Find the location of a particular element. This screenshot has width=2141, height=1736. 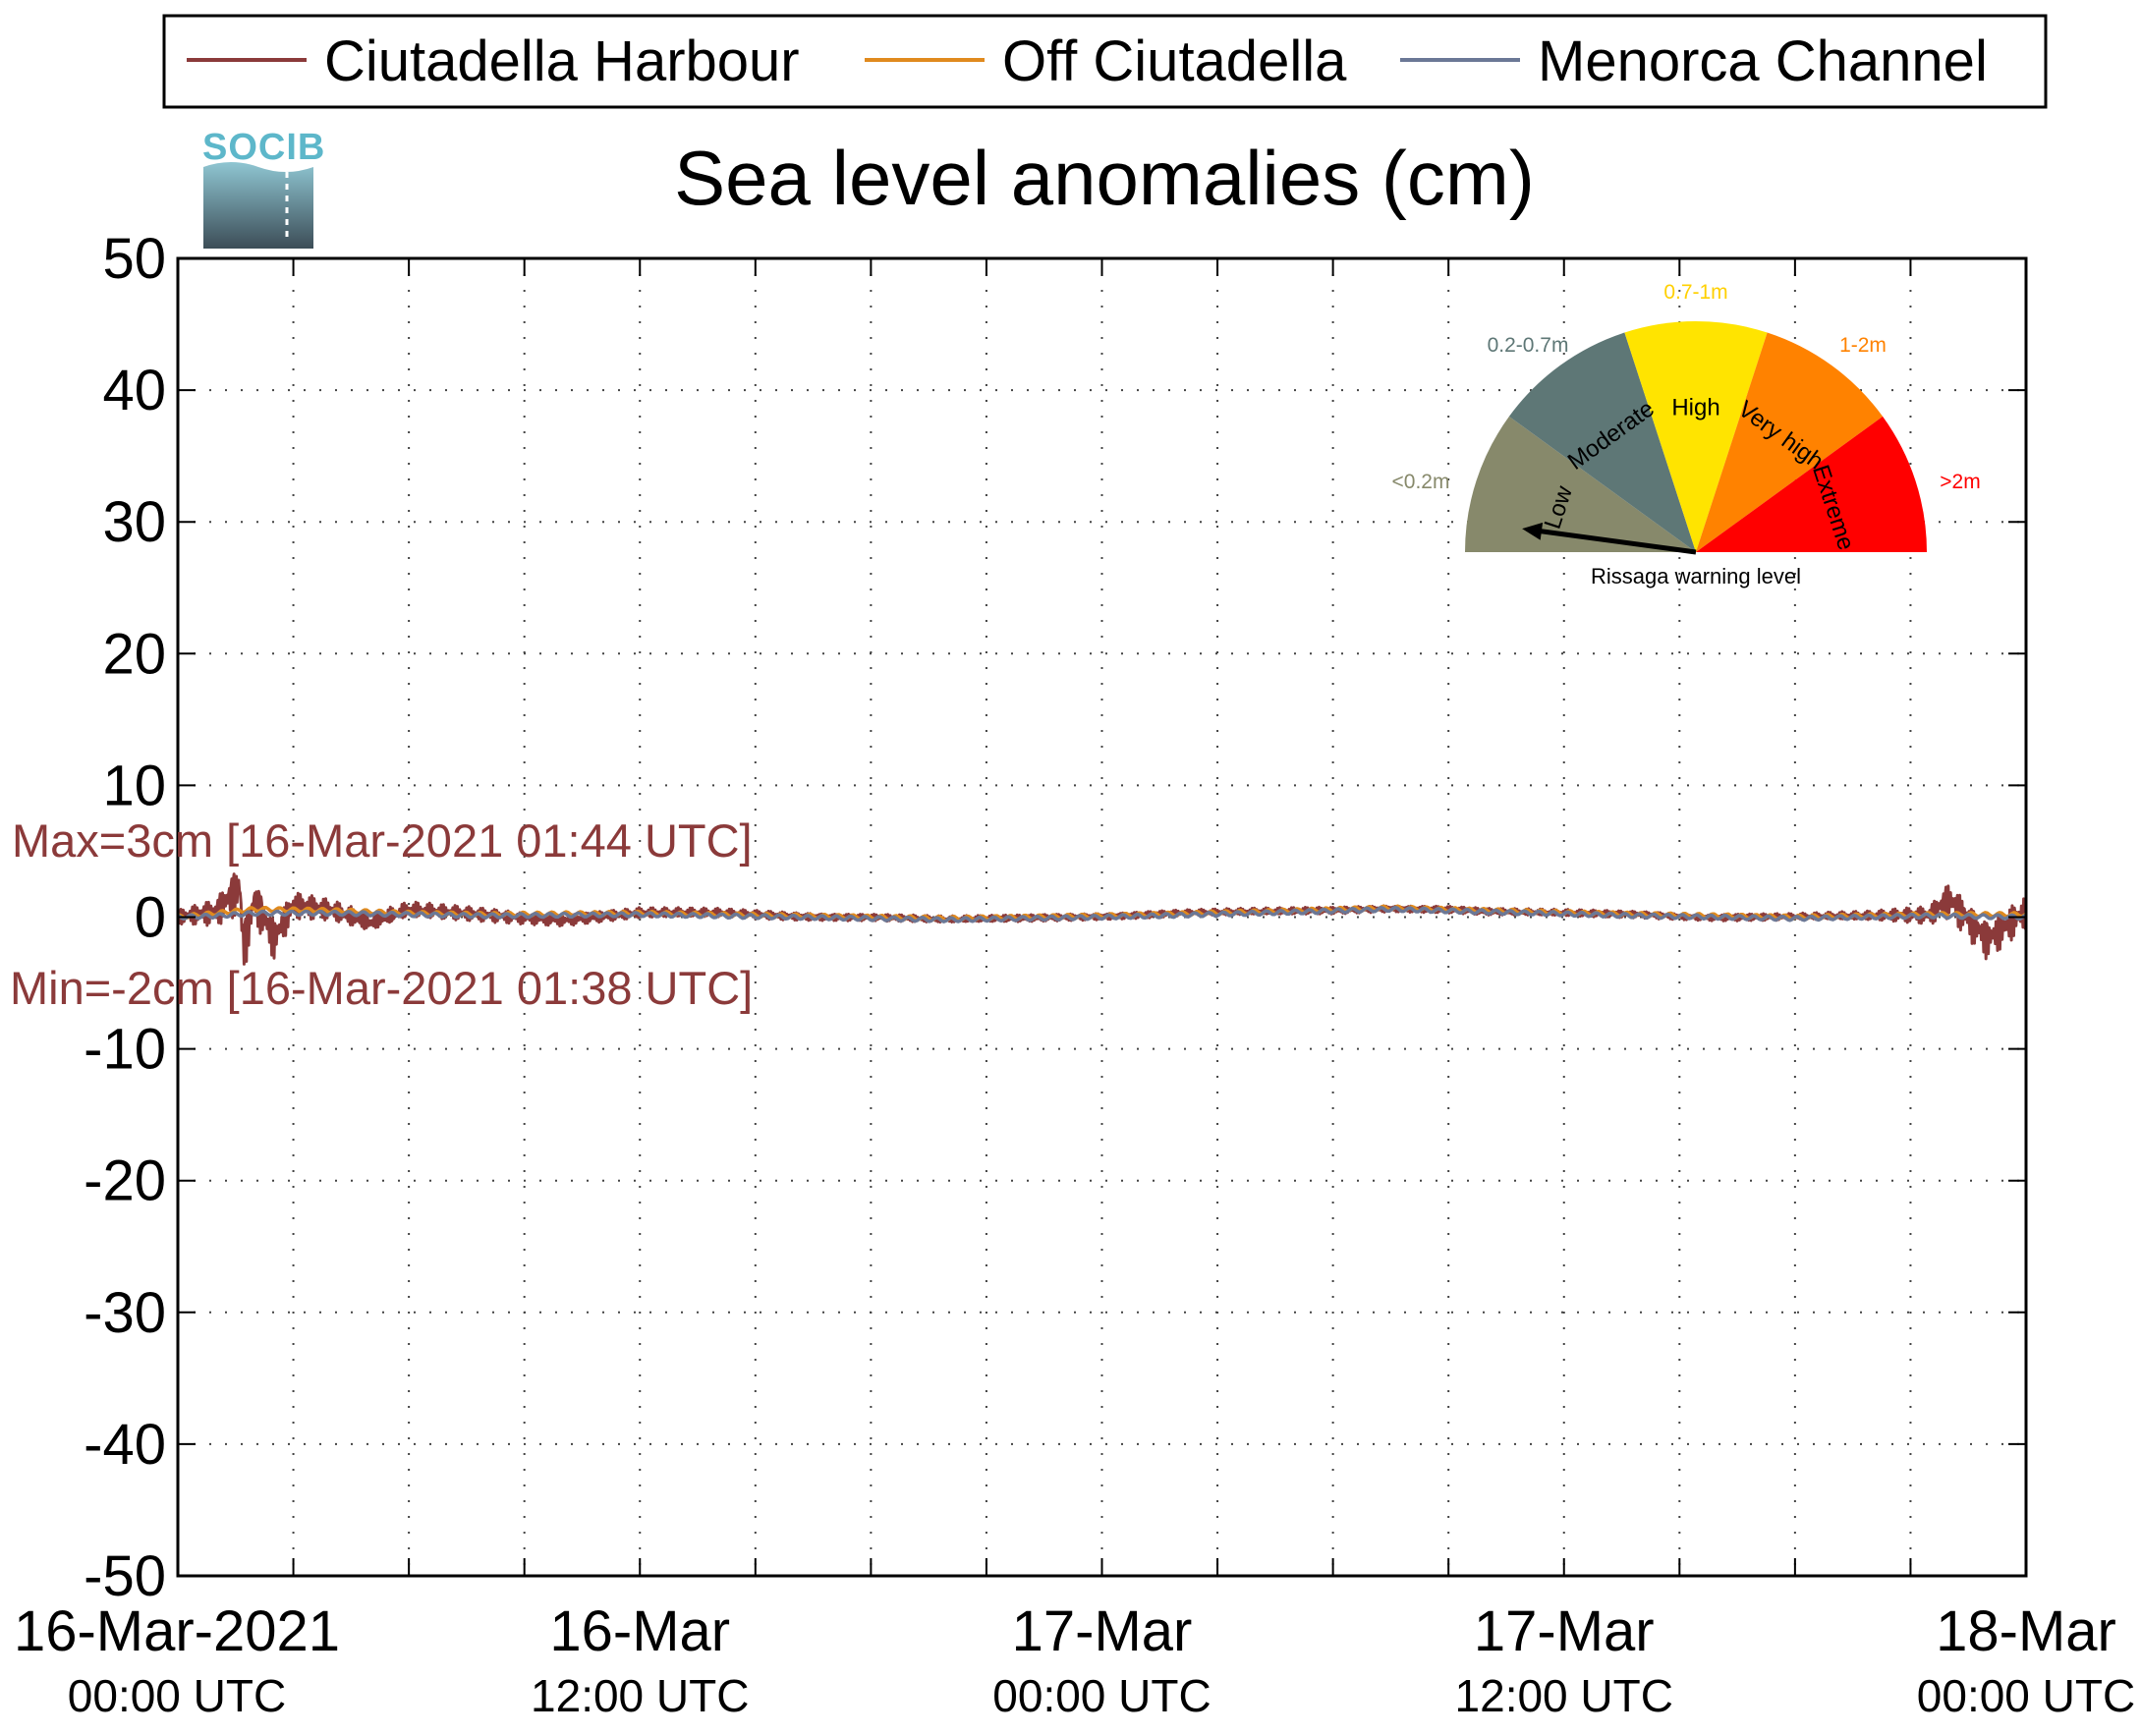

series-layer is located at coordinates (1102, 919).